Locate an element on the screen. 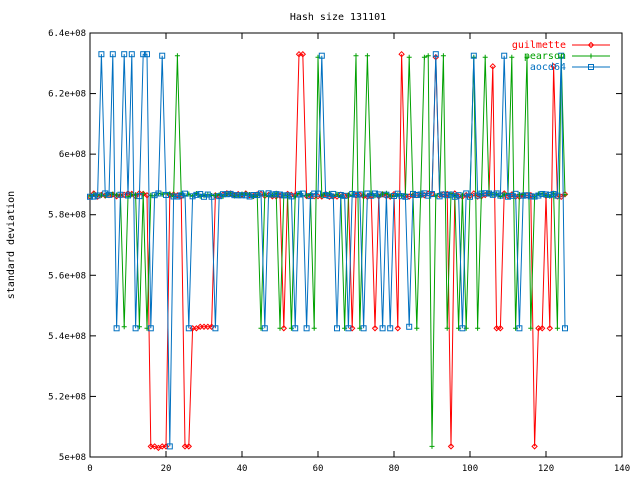  legend-label: pearson is located at coordinates (545, 56).